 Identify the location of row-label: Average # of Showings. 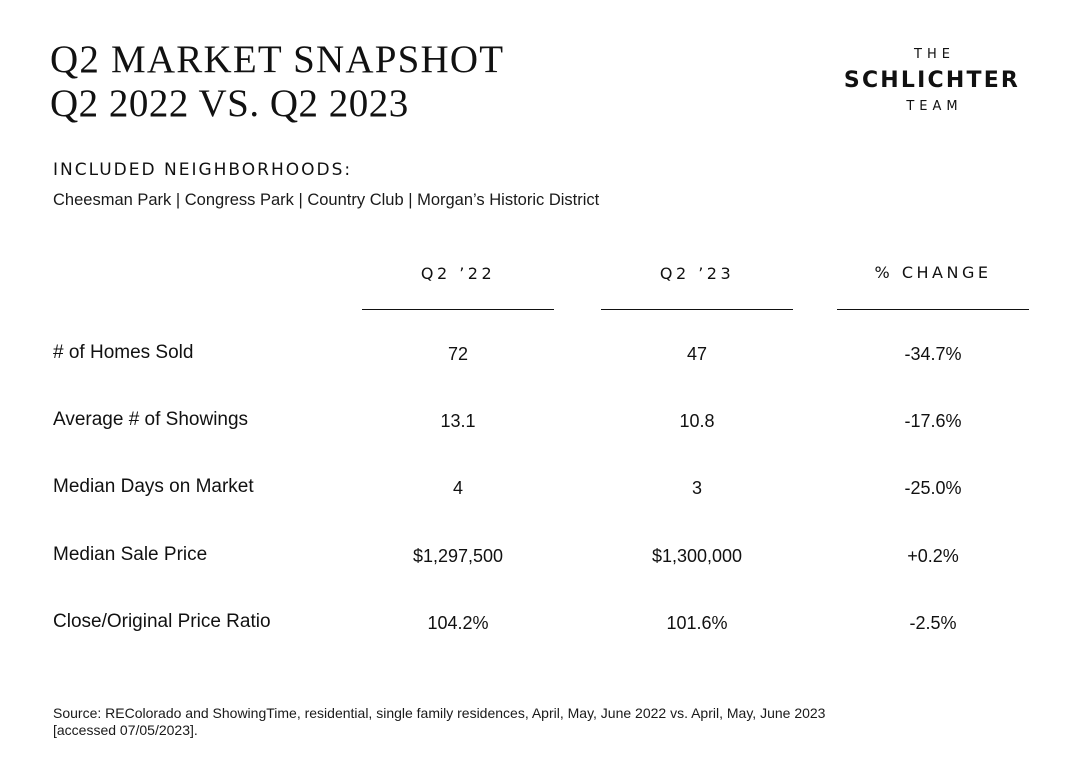
(151, 419).